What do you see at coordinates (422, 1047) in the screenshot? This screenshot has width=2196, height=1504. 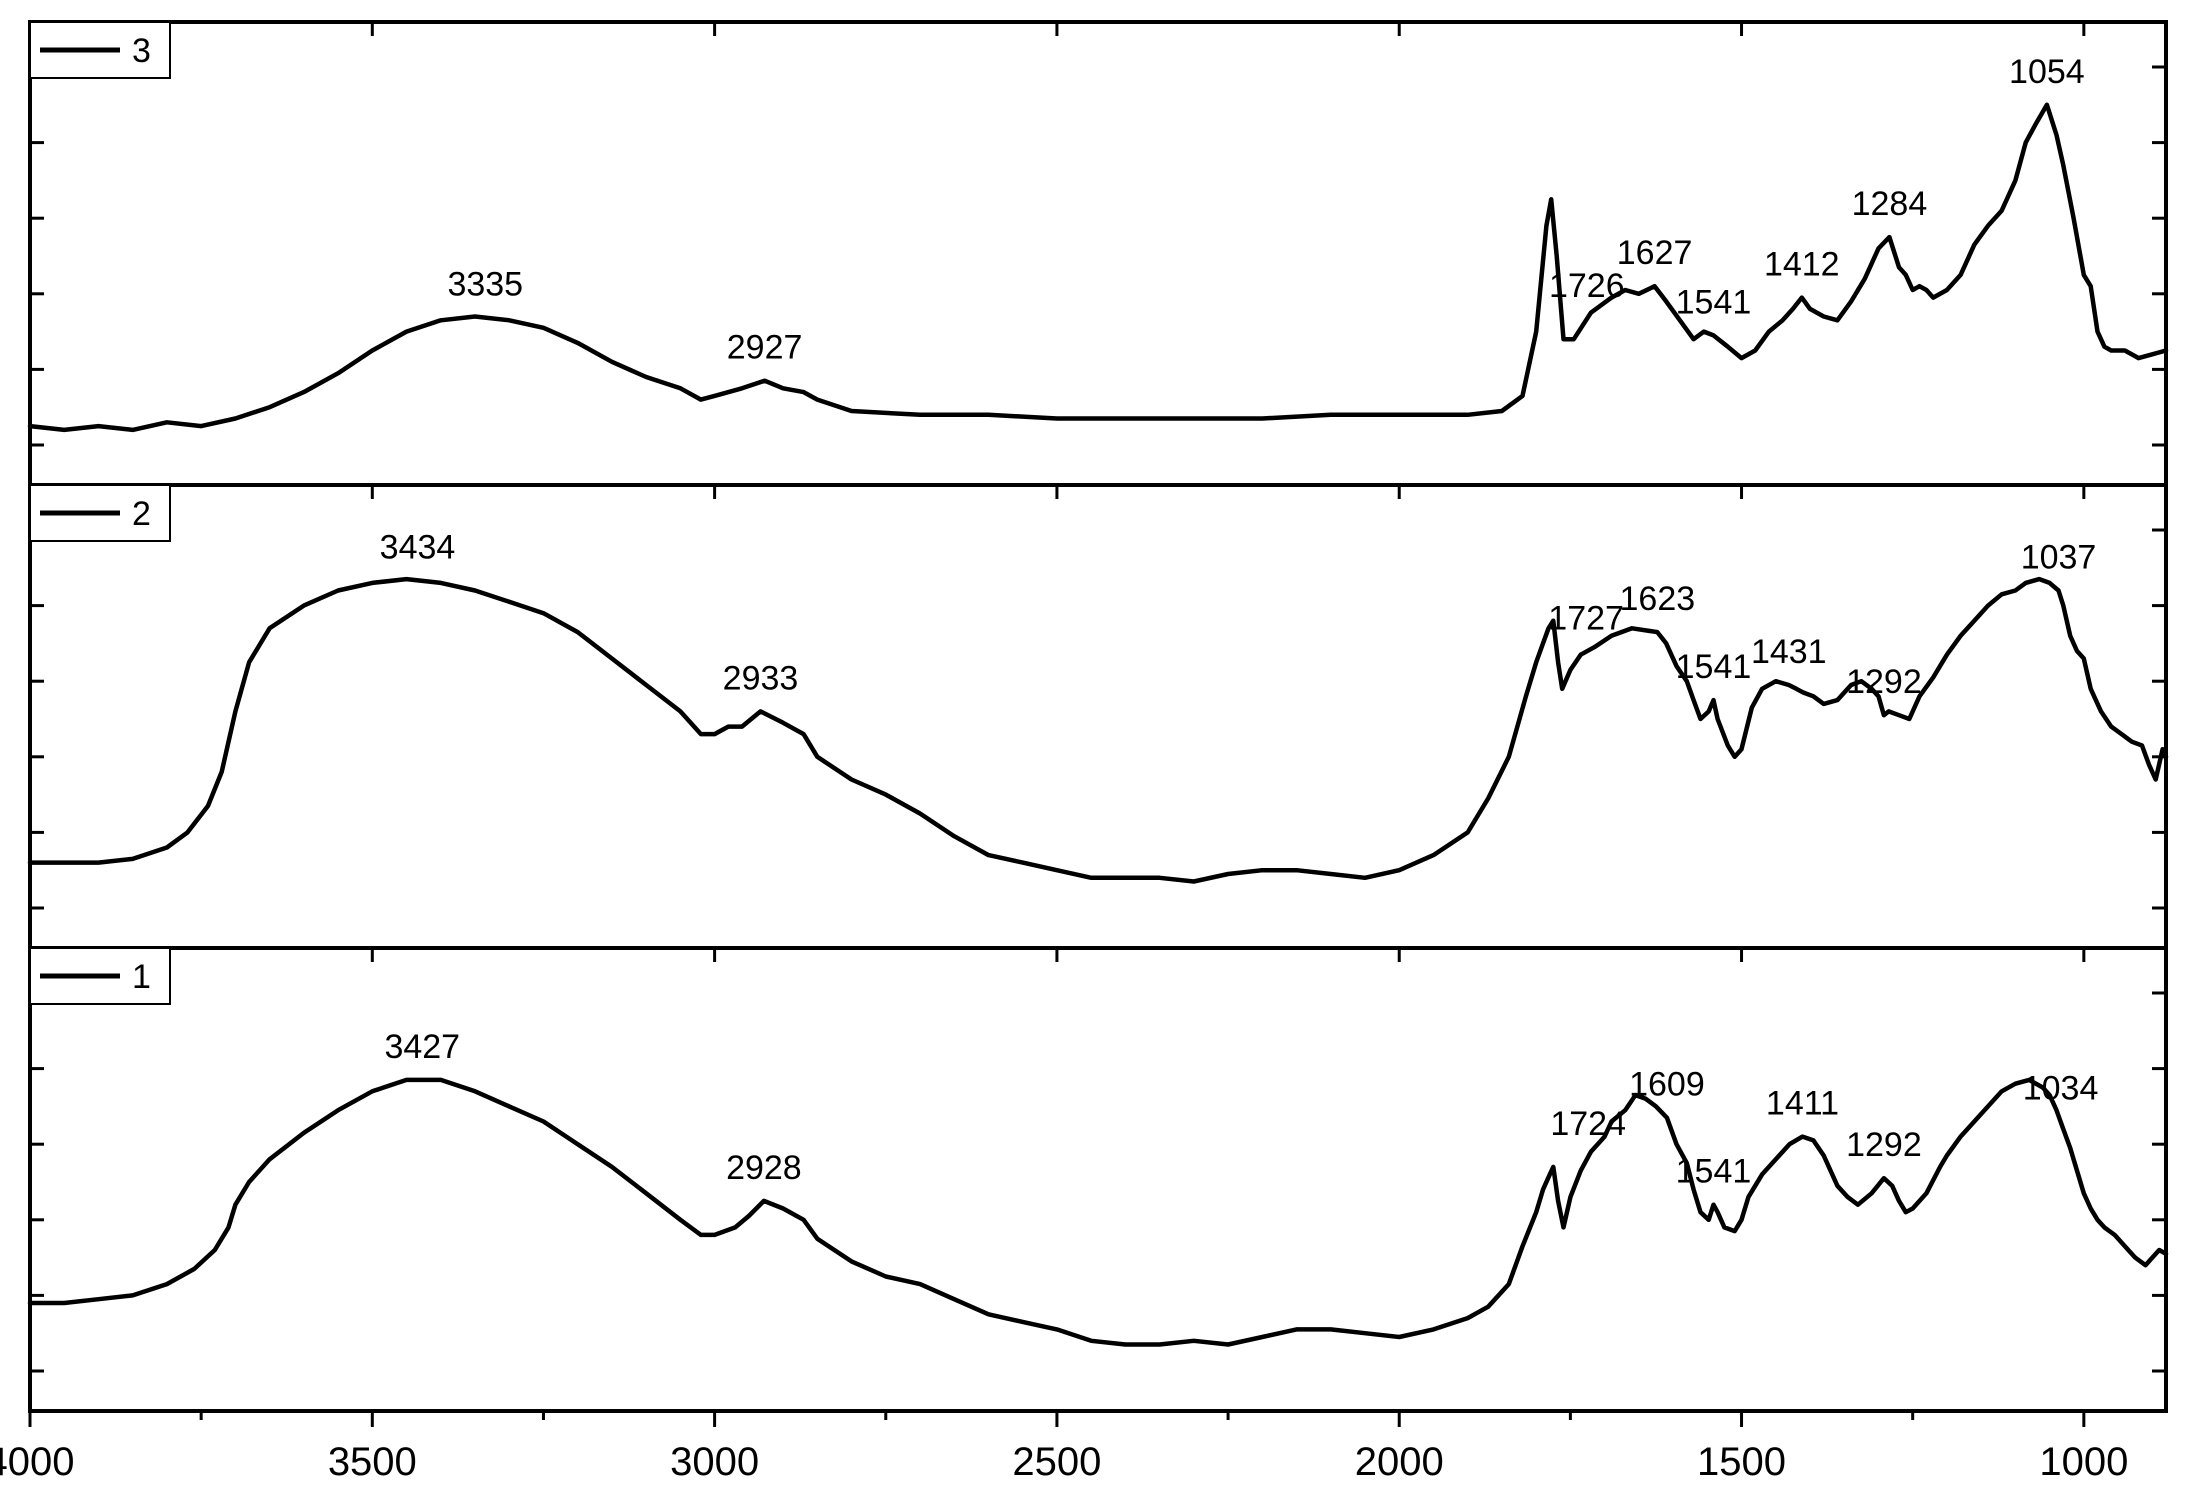 I see `peak-label: 3427` at bounding box center [422, 1047].